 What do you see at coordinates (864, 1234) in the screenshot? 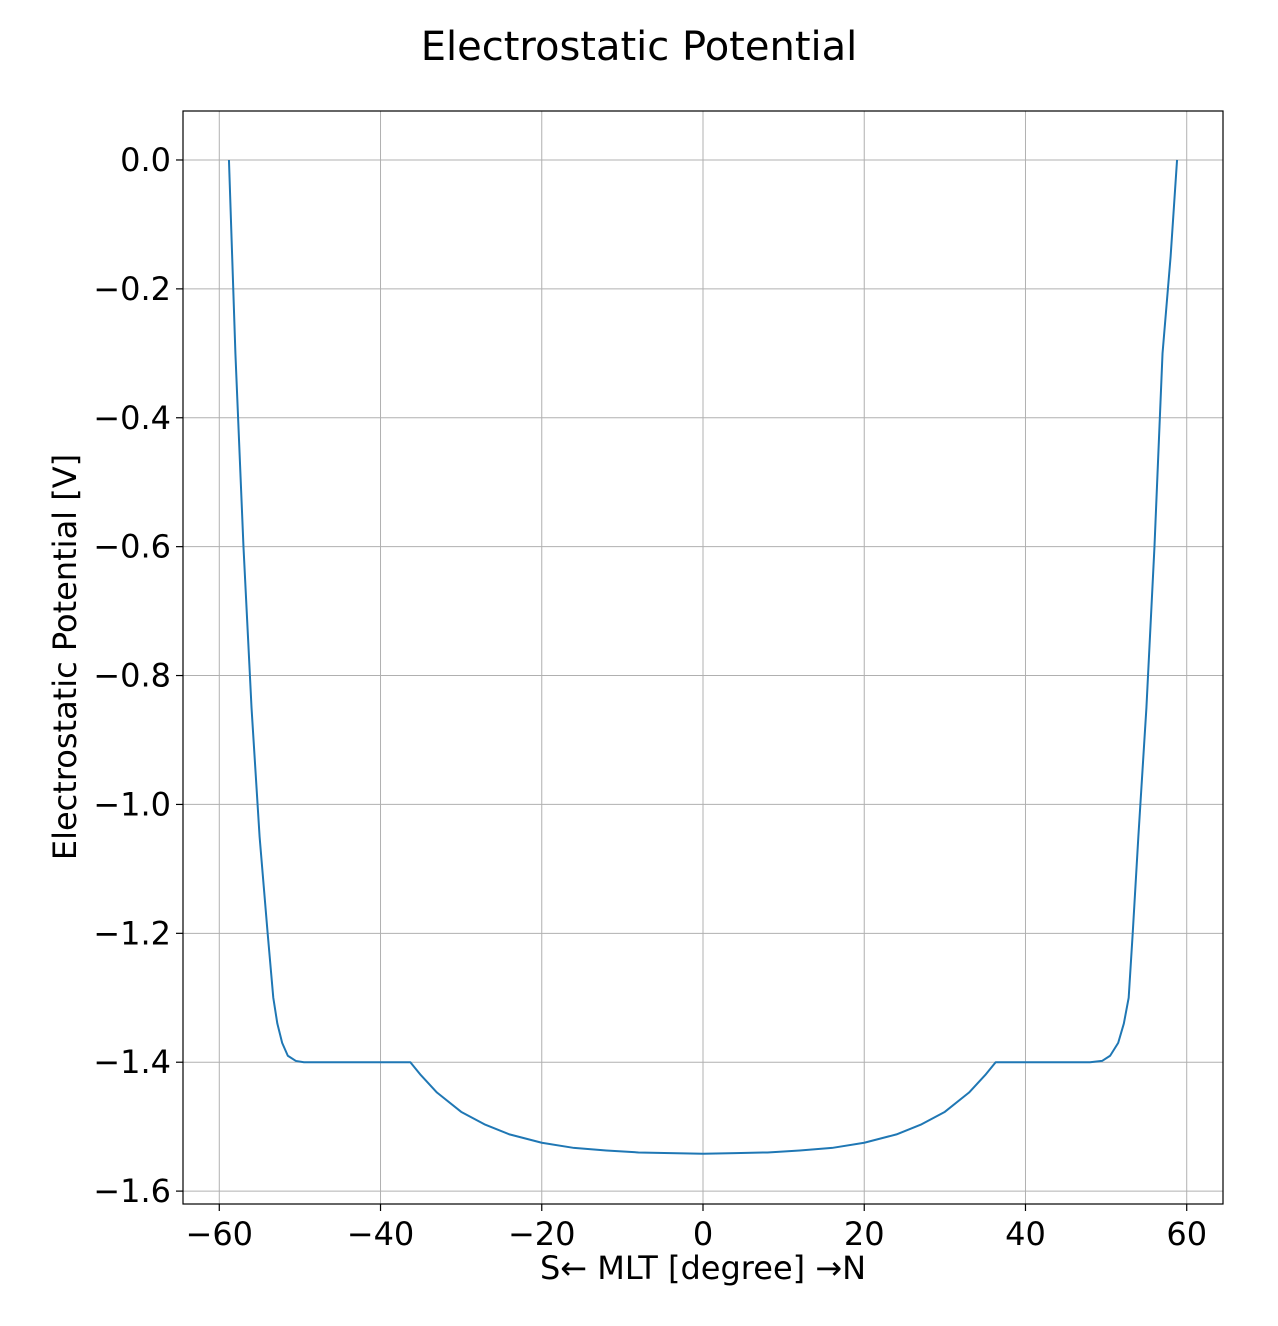
I see `x-tick-label: 20` at bounding box center [864, 1234].